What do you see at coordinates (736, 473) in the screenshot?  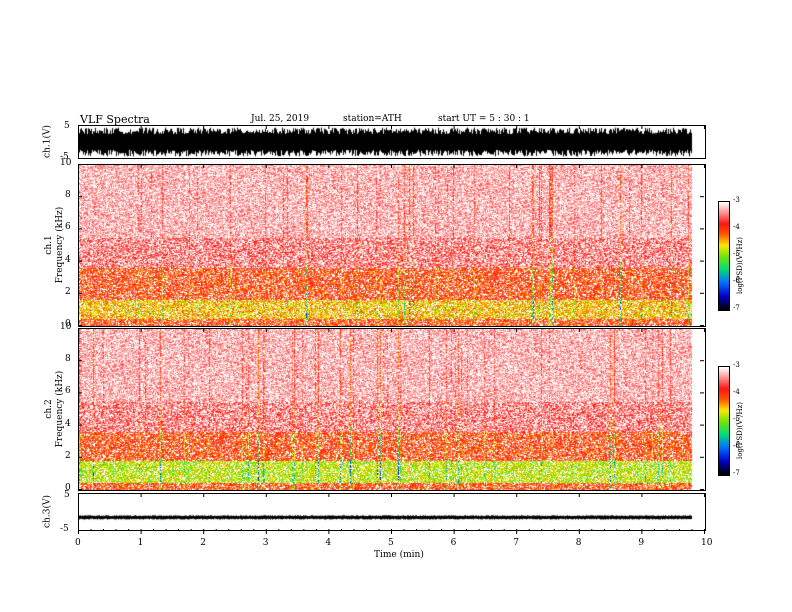 I see `ch2-colorbar-tick-4: -7` at bounding box center [736, 473].